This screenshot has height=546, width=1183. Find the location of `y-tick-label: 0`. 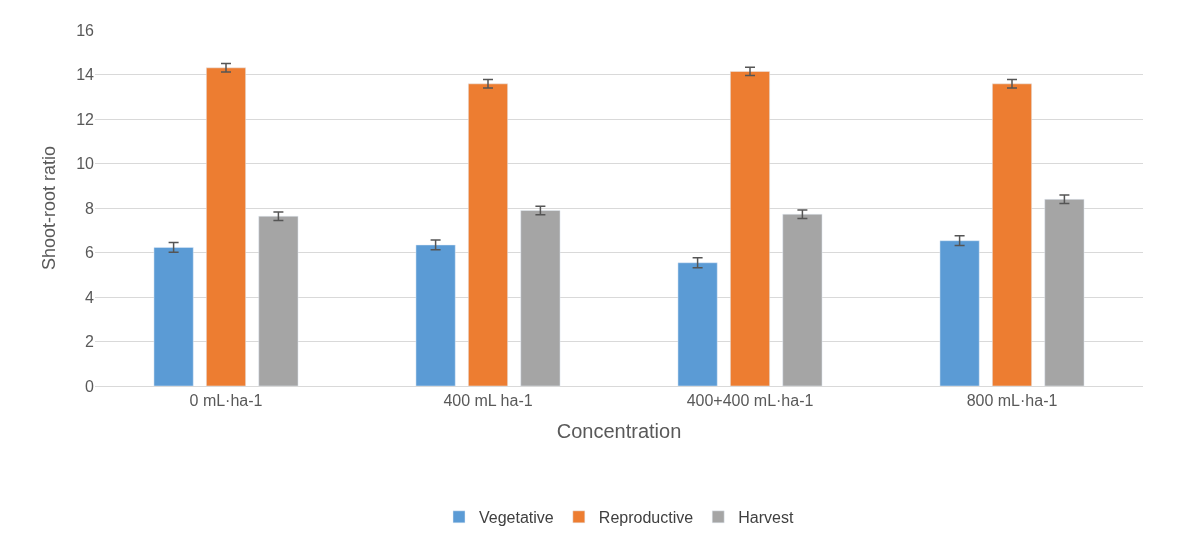

y-tick-label: 0 is located at coordinates (90, 386).